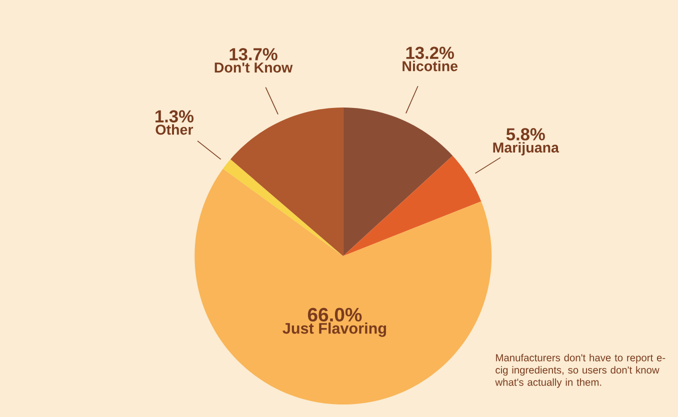 Image resolution: width=678 pixels, height=417 pixels. What do you see at coordinates (430, 53) in the screenshot?
I see `data-label: 13.2%` at bounding box center [430, 53].